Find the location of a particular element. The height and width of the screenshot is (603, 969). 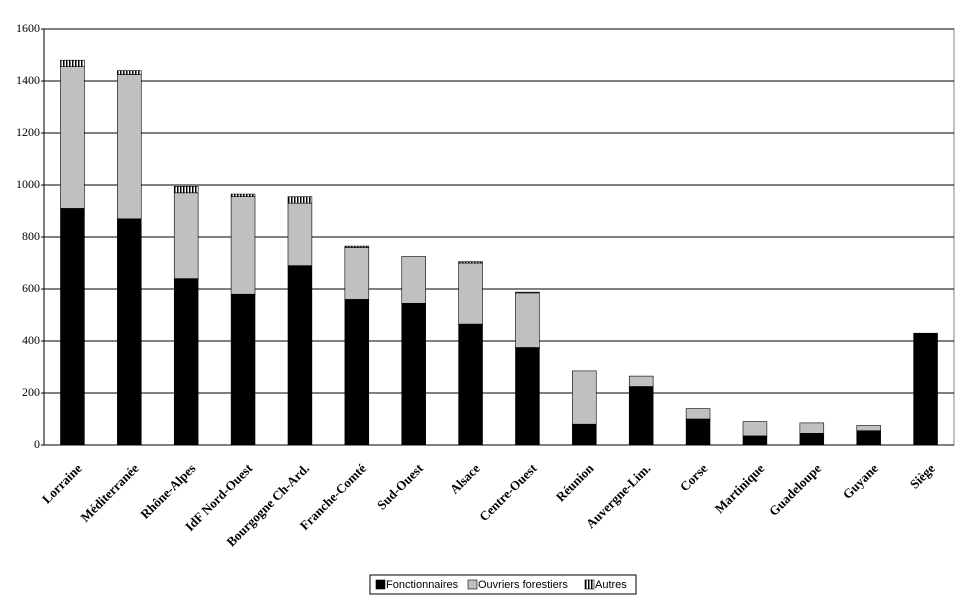

y-tick-label: 1000 is located at coordinates (28, 184).